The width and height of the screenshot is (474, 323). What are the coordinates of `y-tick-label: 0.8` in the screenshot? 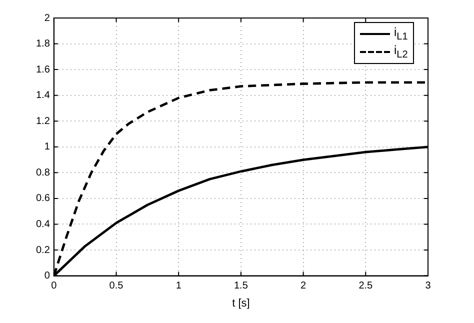 It's located at (43, 172).